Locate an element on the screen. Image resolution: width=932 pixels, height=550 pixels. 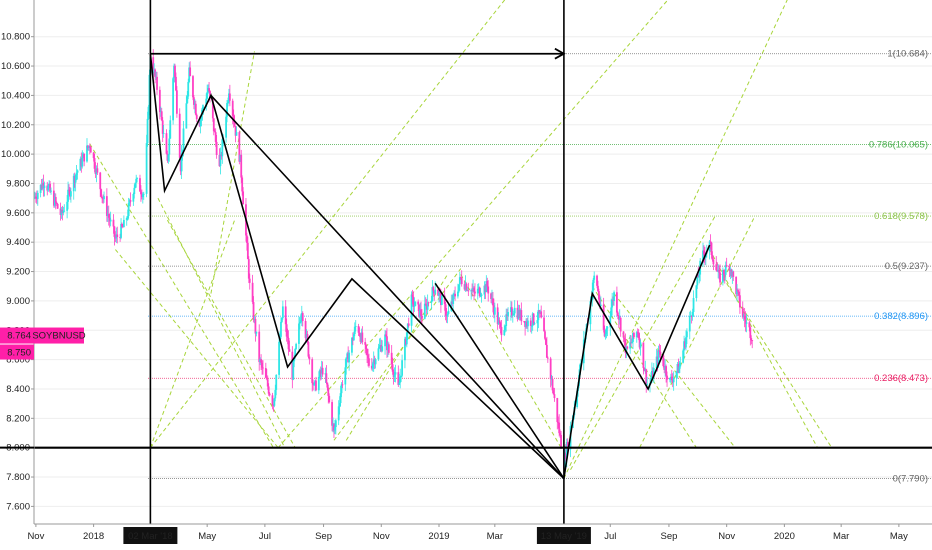
y-tick-label: 10.000 is located at coordinates (15, 154).